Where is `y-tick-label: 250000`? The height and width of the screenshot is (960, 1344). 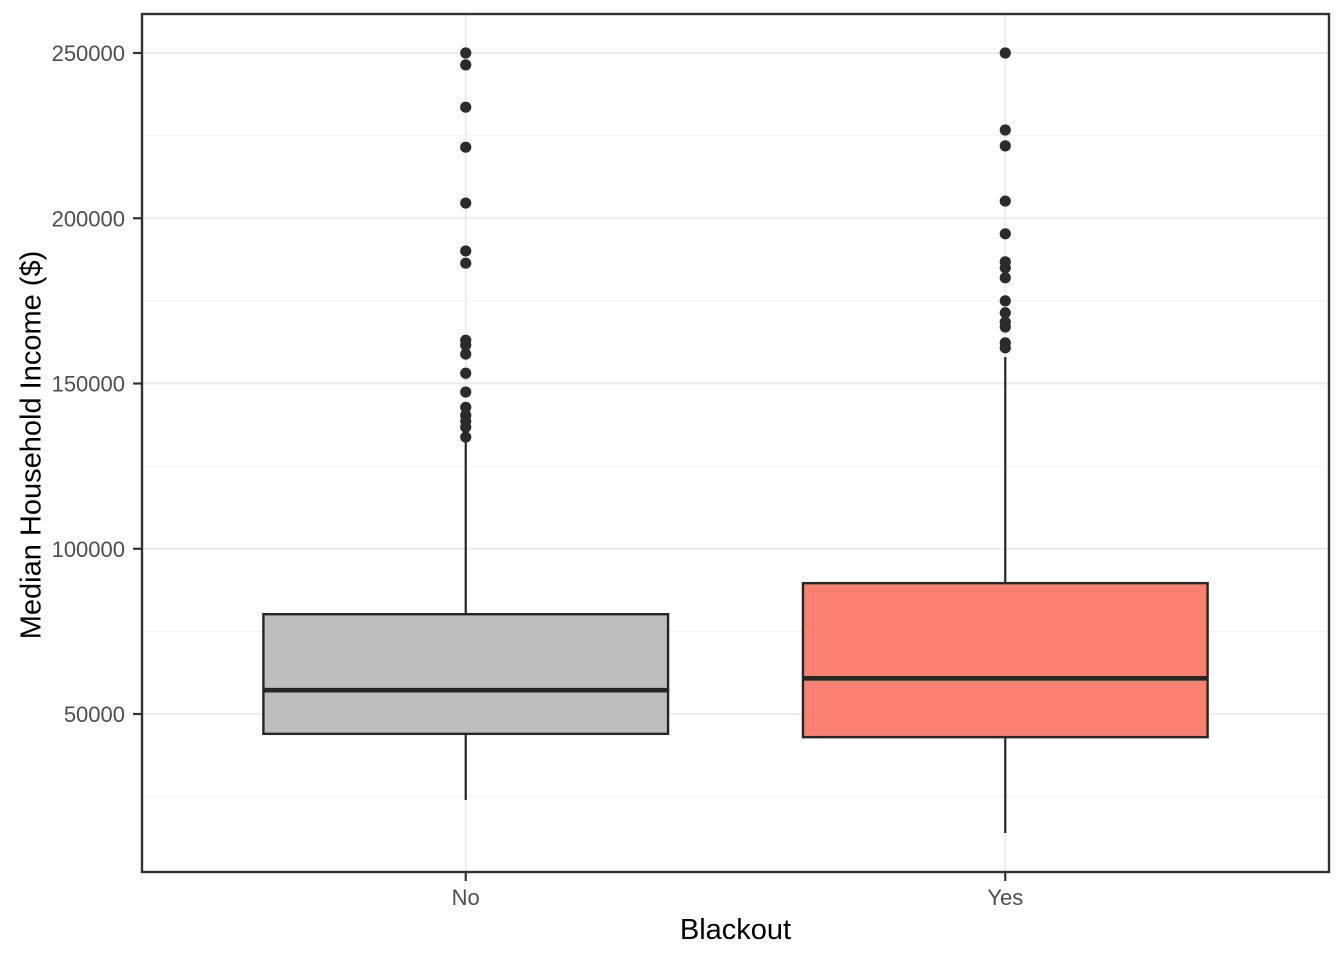 y-tick-label: 250000 is located at coordinates (88, 53).